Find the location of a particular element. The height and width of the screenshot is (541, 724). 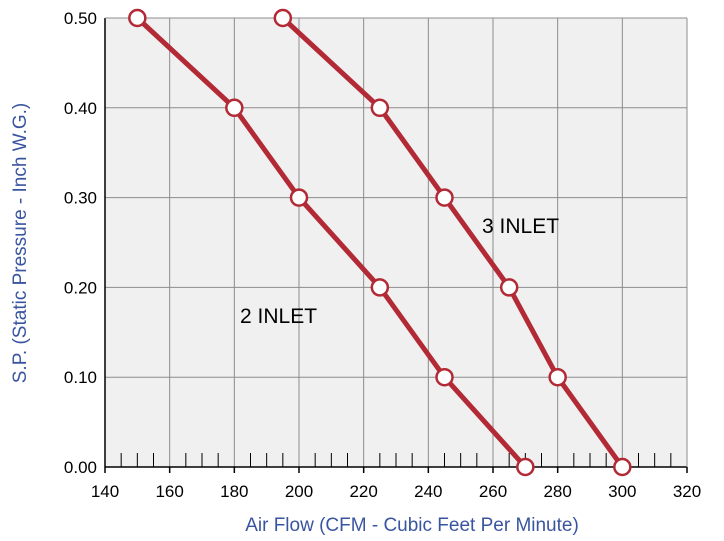

y-tick-label: 0.50 is located at coordinates (80, 18).